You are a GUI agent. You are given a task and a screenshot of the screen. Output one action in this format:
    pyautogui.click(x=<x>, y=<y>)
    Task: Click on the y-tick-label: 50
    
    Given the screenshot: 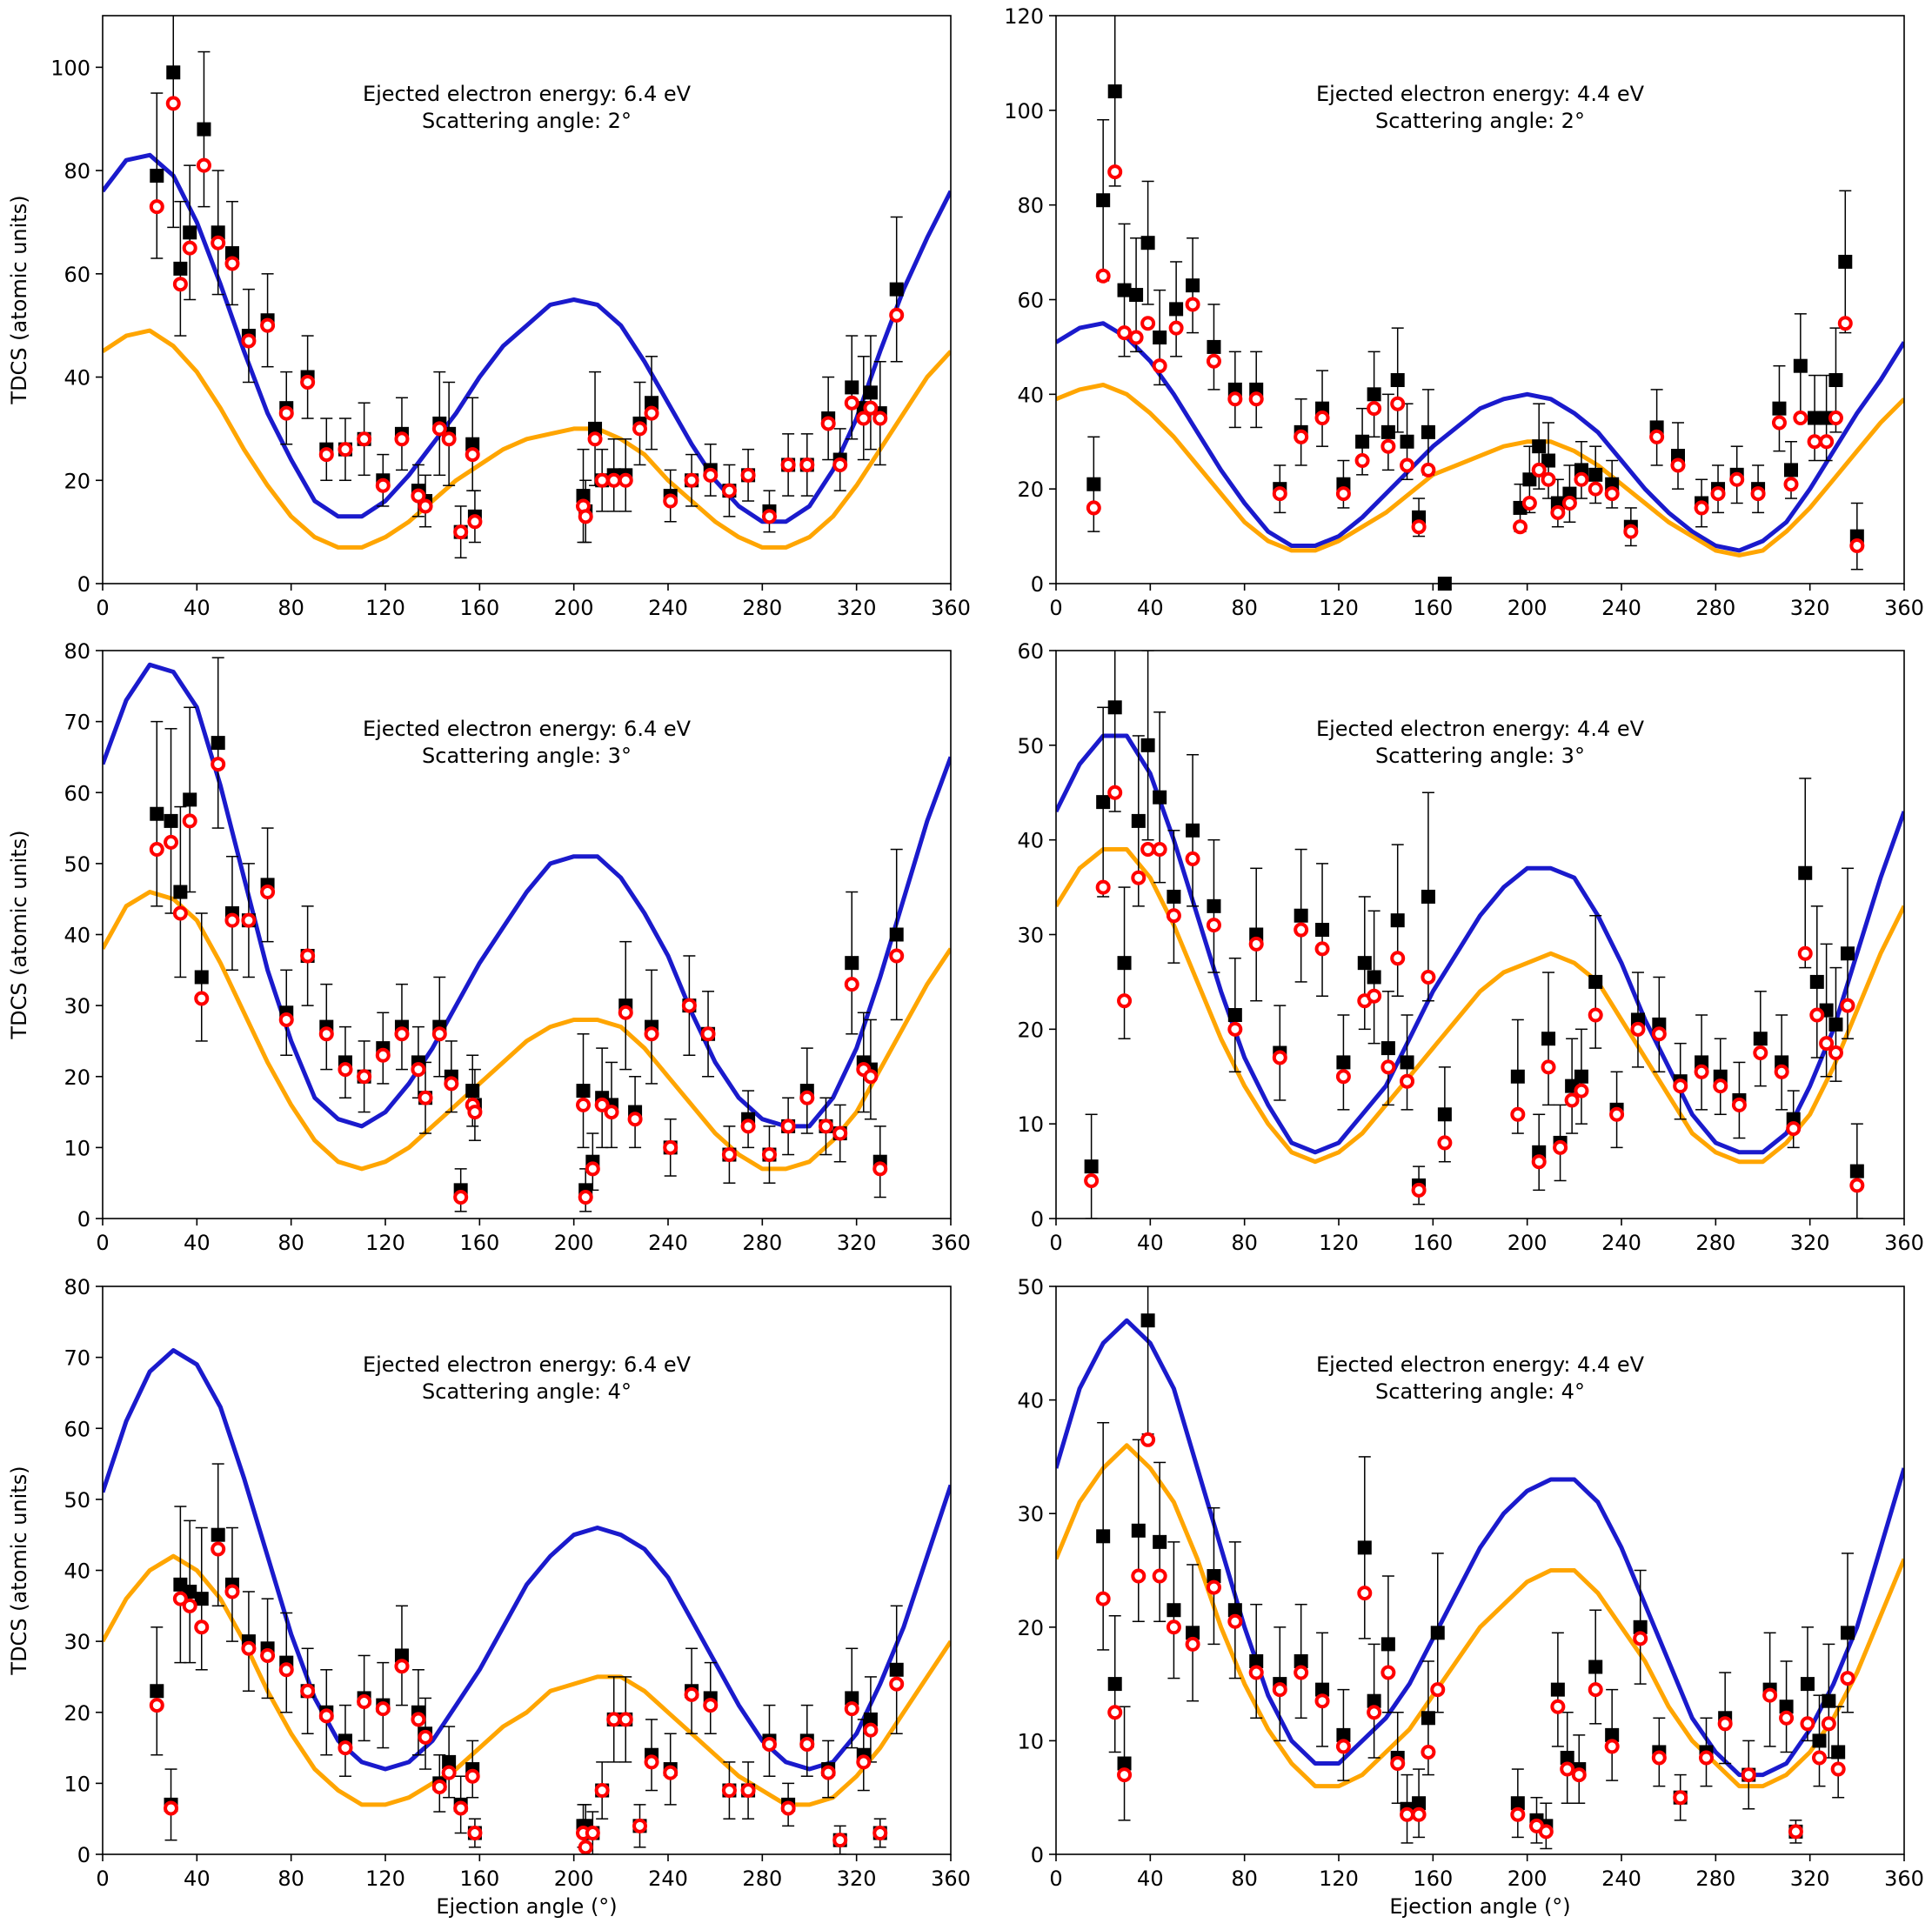 What is the action you would take?
    pyautogui.click(x=77, y=864)
    